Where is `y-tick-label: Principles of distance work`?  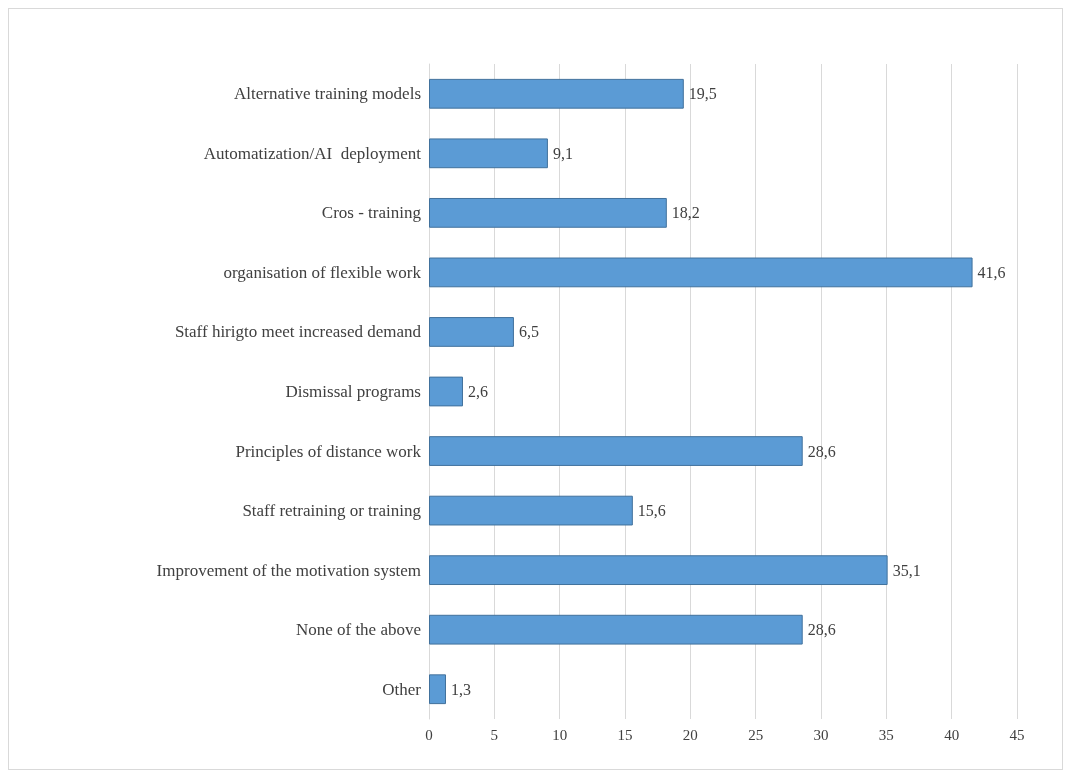 y-tick-label: Principles of distance work is located at coordinates (328, 451).